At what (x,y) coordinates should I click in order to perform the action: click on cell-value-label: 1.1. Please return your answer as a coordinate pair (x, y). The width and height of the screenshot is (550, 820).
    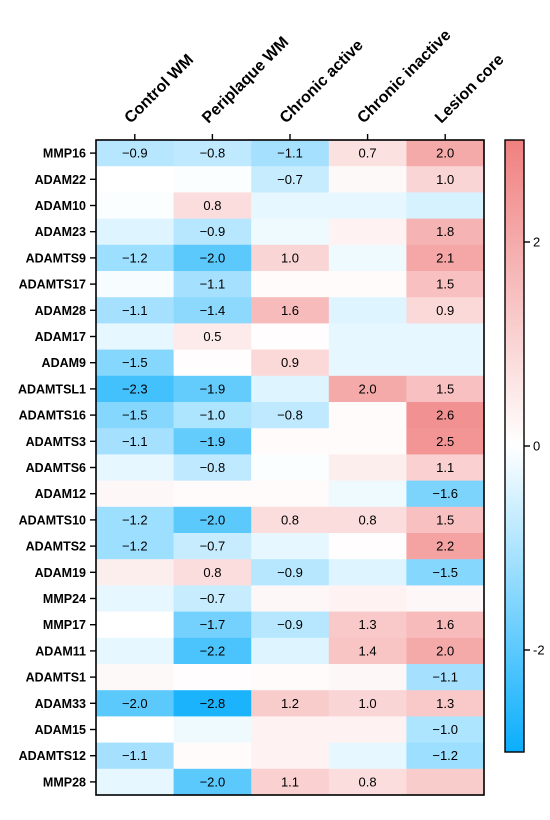
    Looking at the image, I should click on (290, 781).